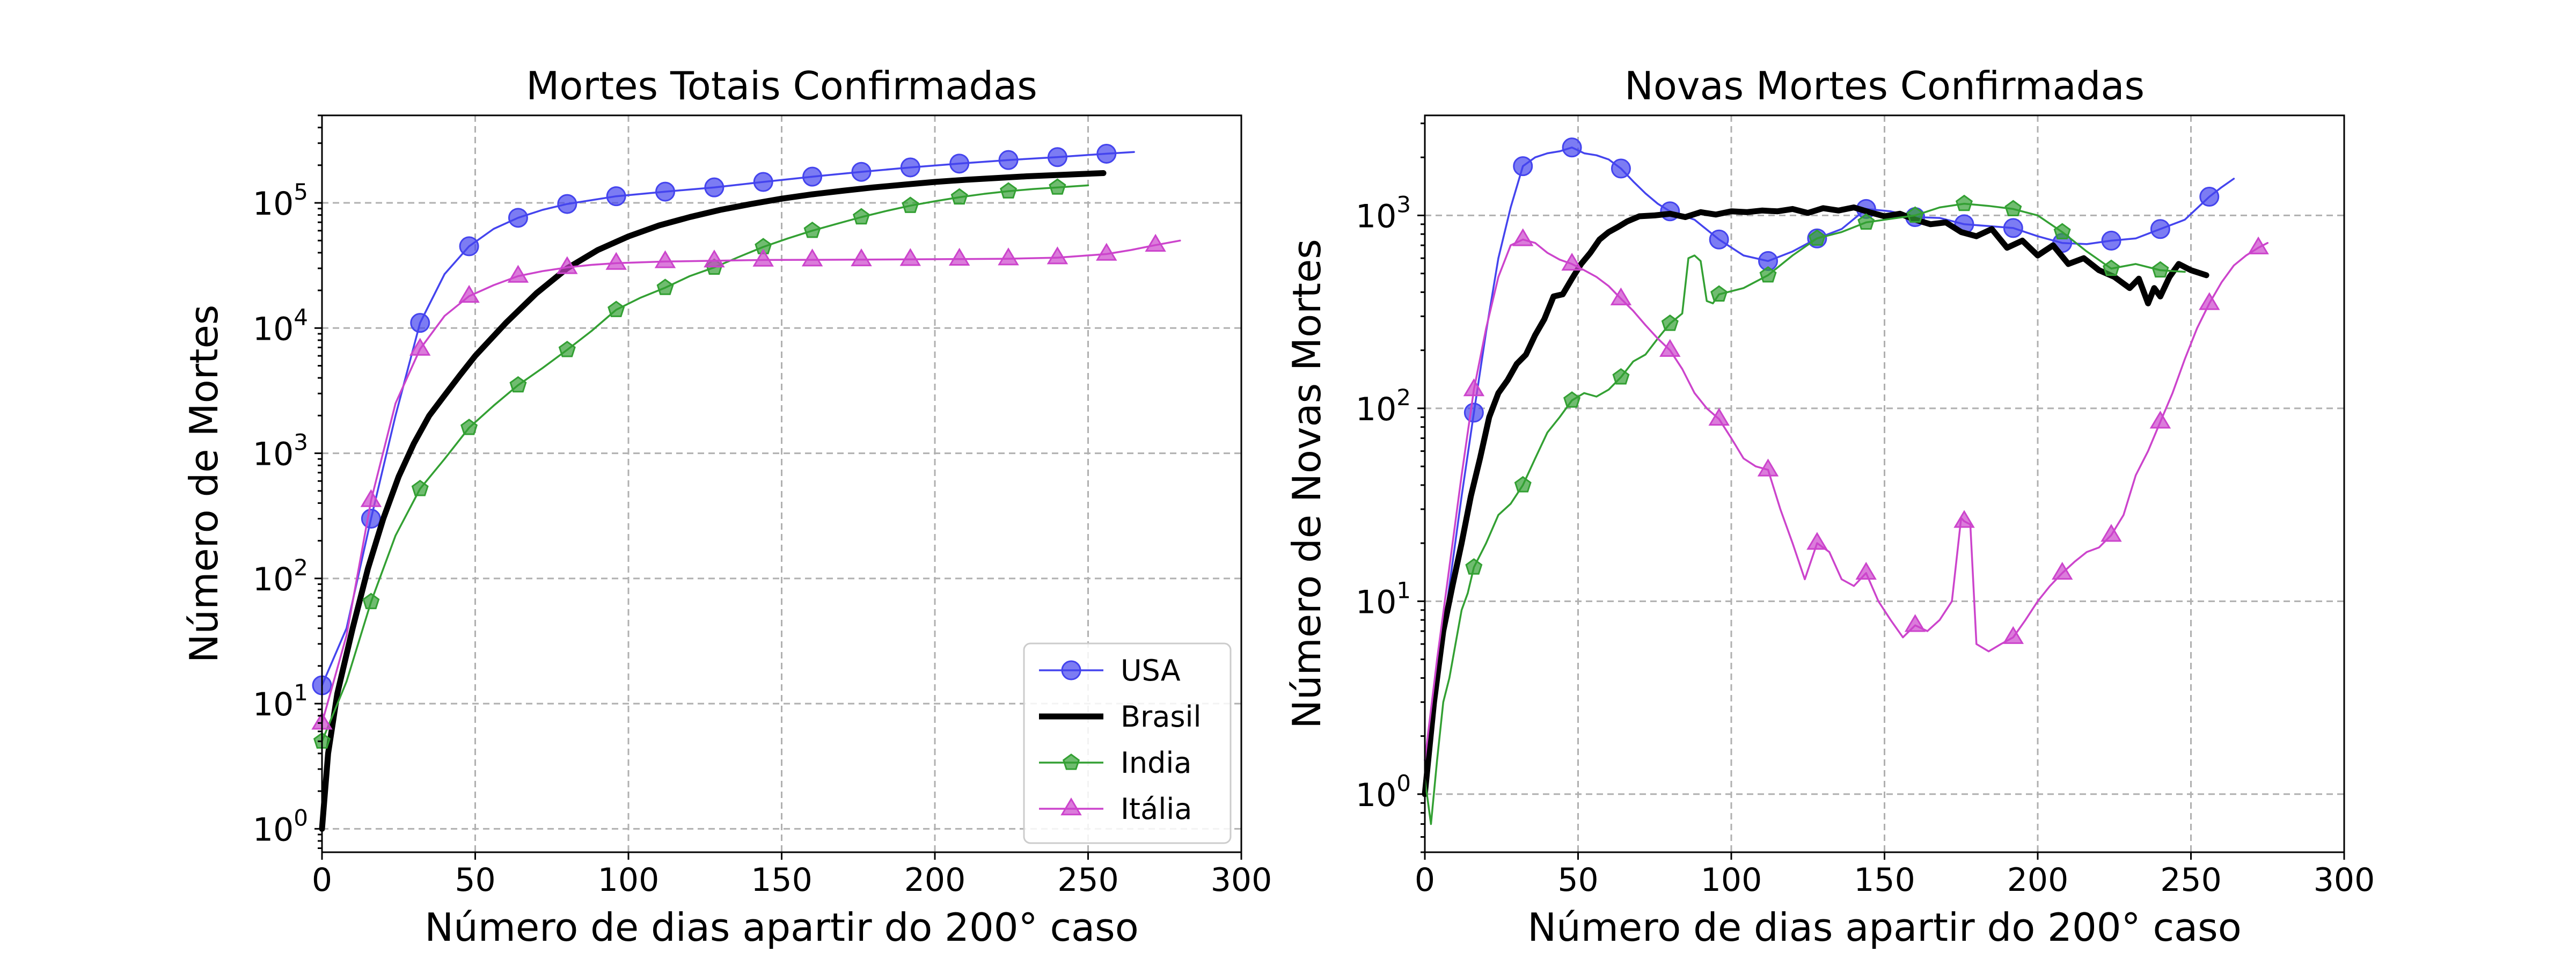  Describe the element at coordinates (280, 576) in the screenshot. I see `y-tick-label: 10²` at that location.